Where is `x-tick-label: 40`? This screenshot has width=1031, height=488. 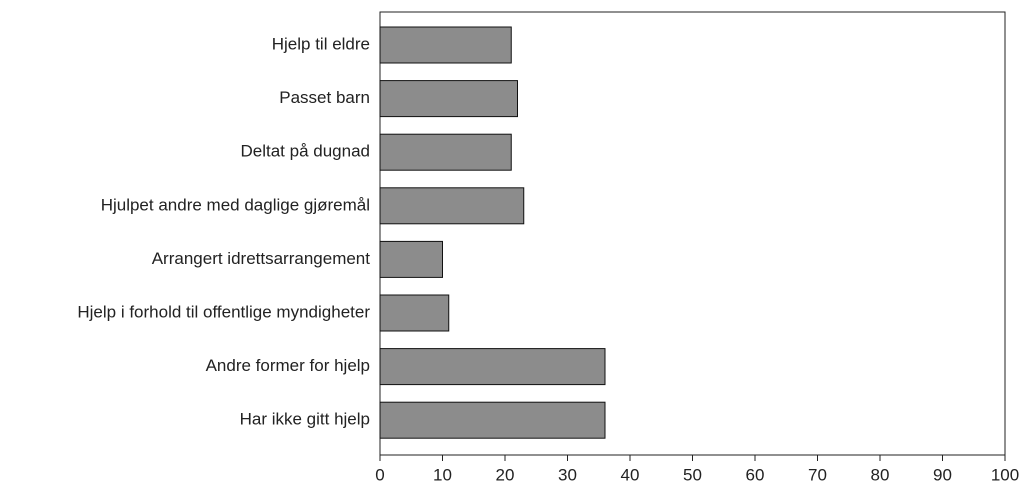
x-tick-label: 40 is located at coordinates (630, 474).